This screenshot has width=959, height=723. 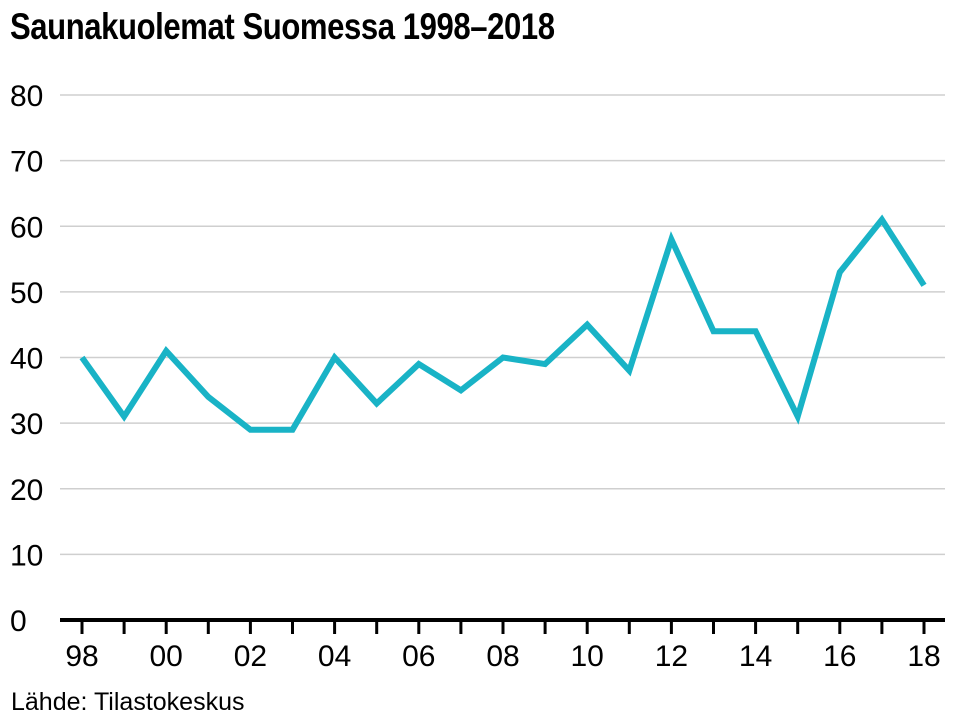 I want to click on y-axis-ticks: 0 10 20 30 40 50 60 70 80, so click(x=26, y=359).